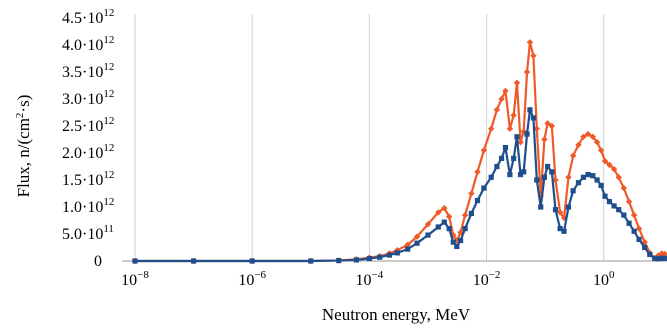 The height and width of the screenshot is (332, 667). I want to click on x-tick-exponent: −4, so click(378, 275).